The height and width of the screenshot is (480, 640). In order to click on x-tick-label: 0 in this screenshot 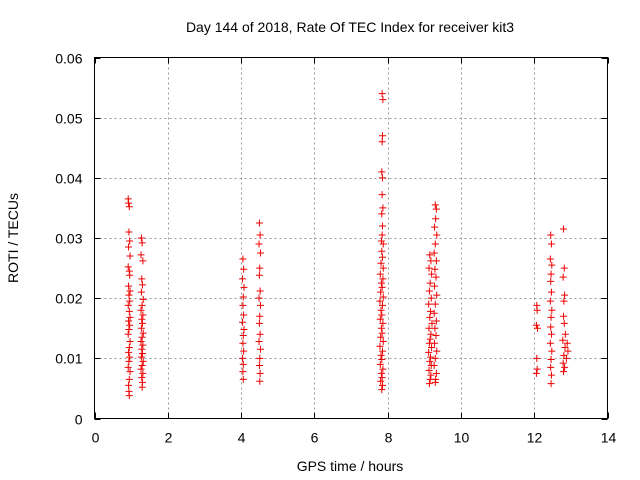, I will do `click(96, 438)`.